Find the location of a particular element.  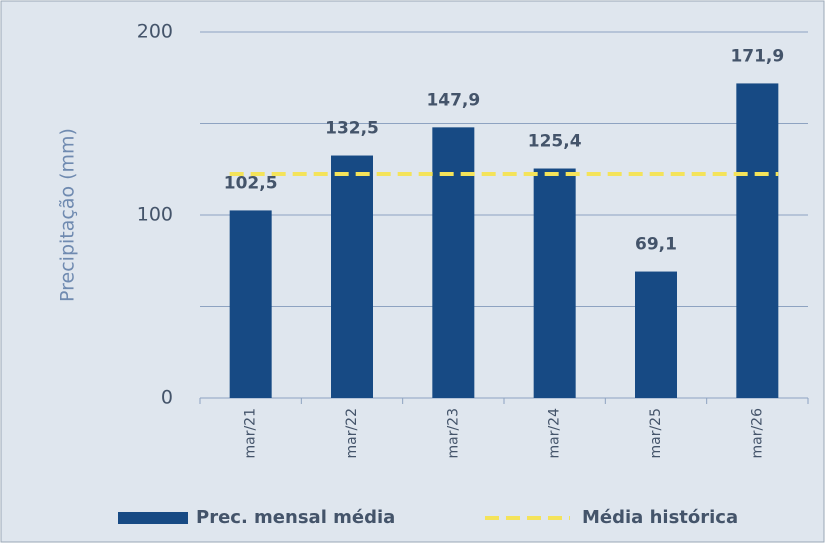

y-tick-label: 100 is located at coordinates (155, 215).